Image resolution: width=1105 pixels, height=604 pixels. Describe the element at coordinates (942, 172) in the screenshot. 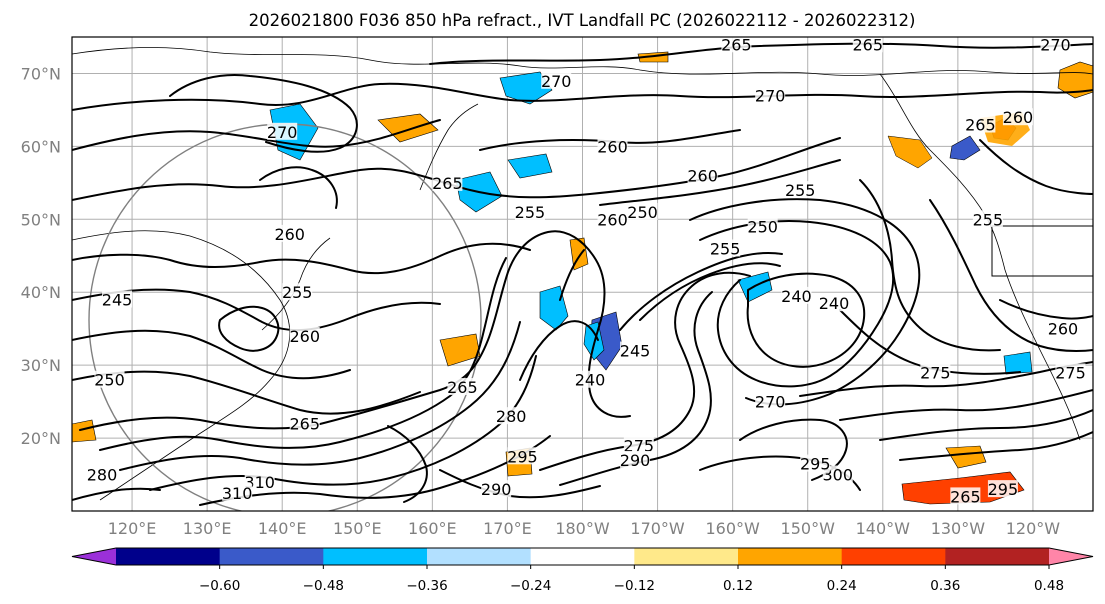

I see `coast-alaska` at that location.